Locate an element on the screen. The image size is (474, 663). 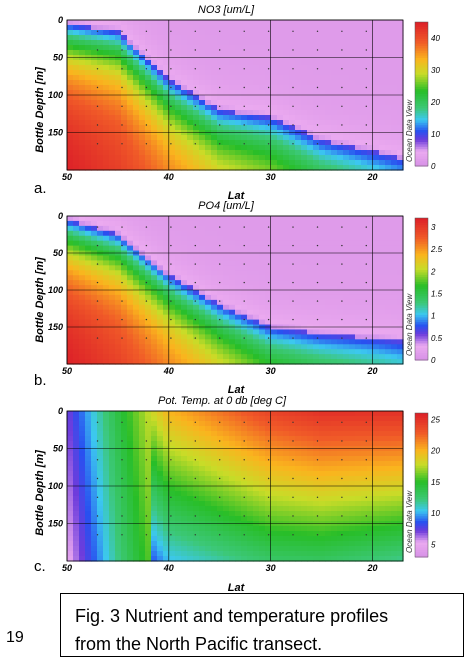
y-tick-label: 100 is located at coordinates (55, 95).